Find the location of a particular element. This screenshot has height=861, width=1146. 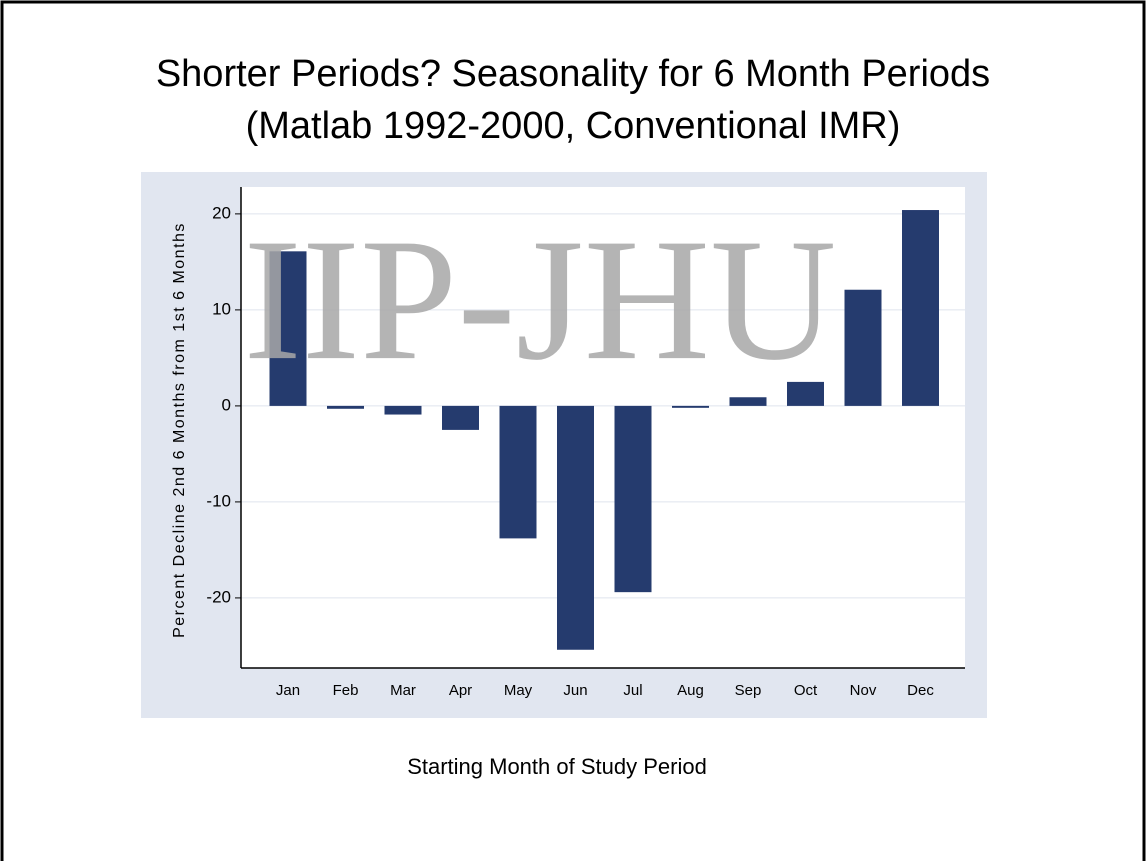

y-tick-label: -10 is located at coordinates (218, 500).